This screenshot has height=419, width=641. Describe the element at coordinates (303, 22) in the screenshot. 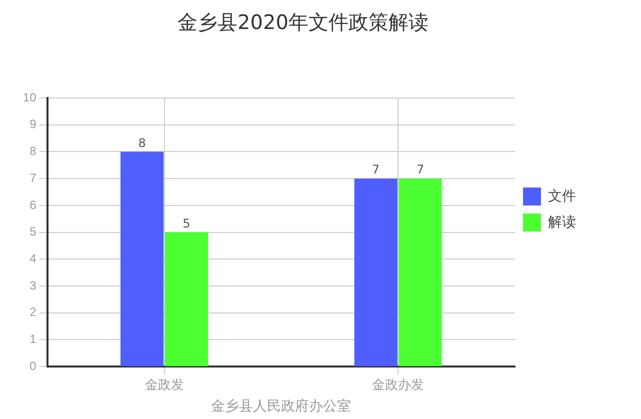

I see `chart-title: 金乡县2020年文件政策解读` at that location.